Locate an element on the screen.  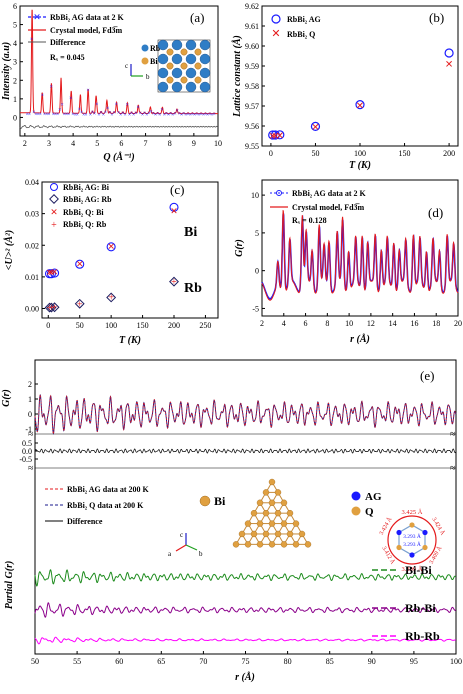
q-point: ✕ is located at coordinates (449, 65).